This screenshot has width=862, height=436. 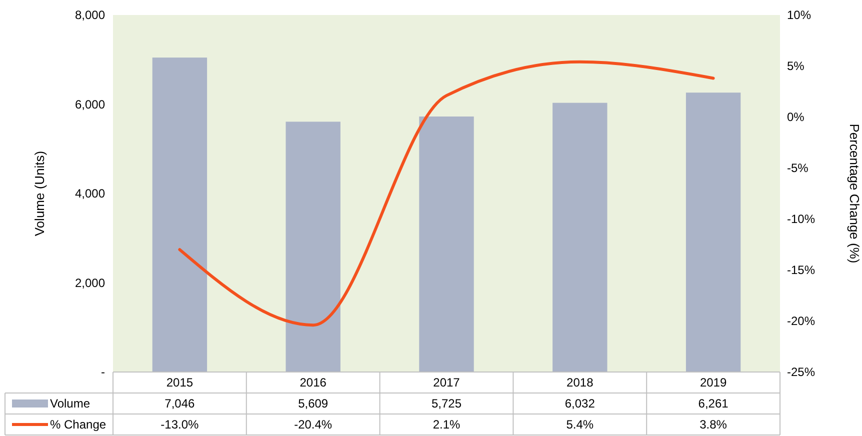 I want to click on y-tick-label: 8,000, so click(x=90, y=15).